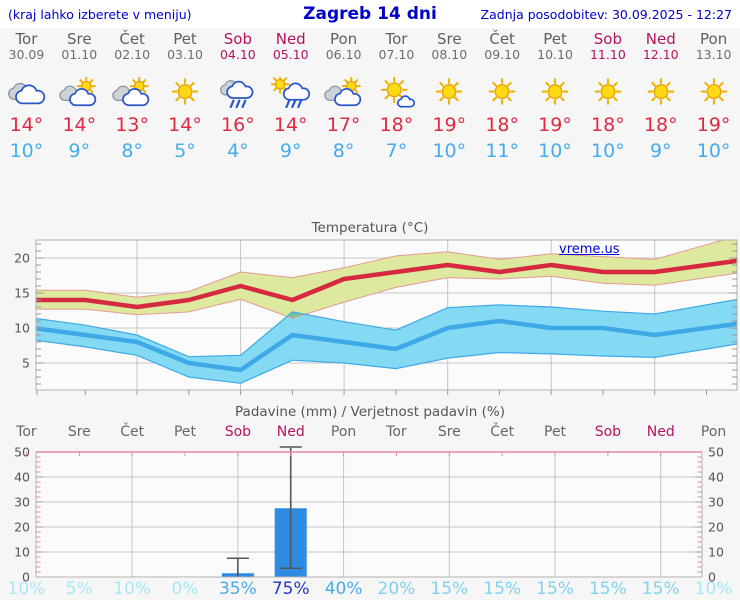 This screenshot has width=740, height=600. What do you see at coordinates (555, 54) in the screenshot?
I see `day-date: 10.10` at bounding box center [555, 54].